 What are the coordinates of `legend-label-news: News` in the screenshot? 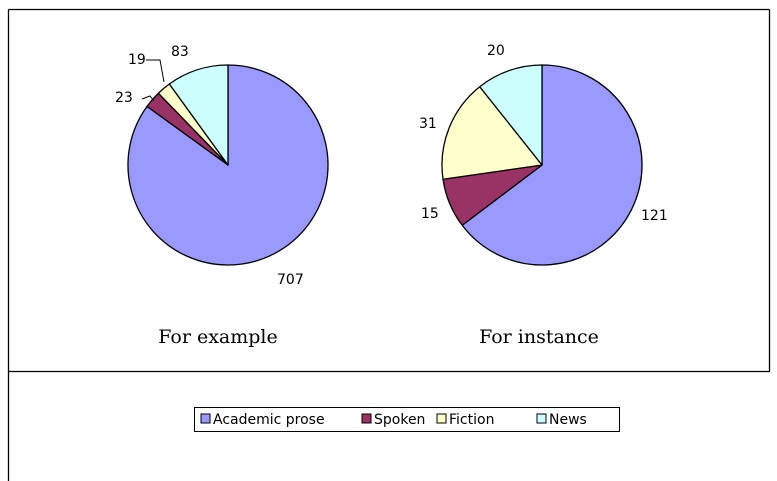 It's located at (568, 420).